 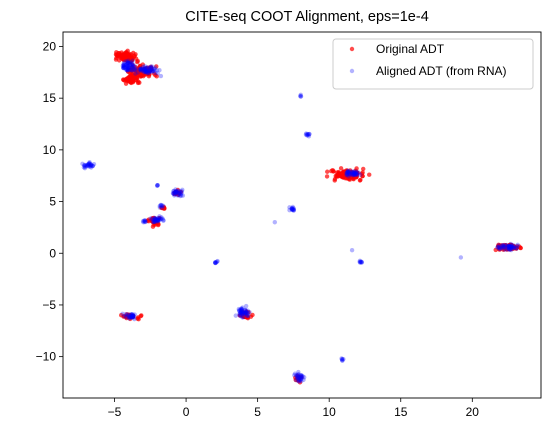 What do you see at coordinates (307, 17) in the screenshot?
I see `chart-title: CITE-seq COOT Alignment, eps=1e-4` at bounding box center [307, 17].